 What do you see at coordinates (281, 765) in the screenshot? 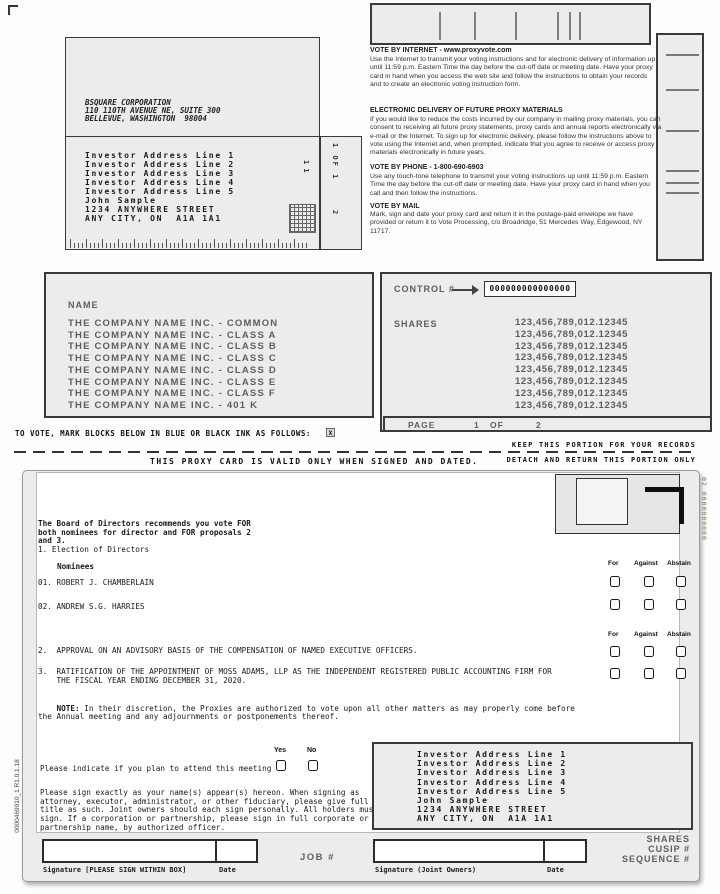
I see `checkbox-attend-yes` at bounding box center [281, 765].